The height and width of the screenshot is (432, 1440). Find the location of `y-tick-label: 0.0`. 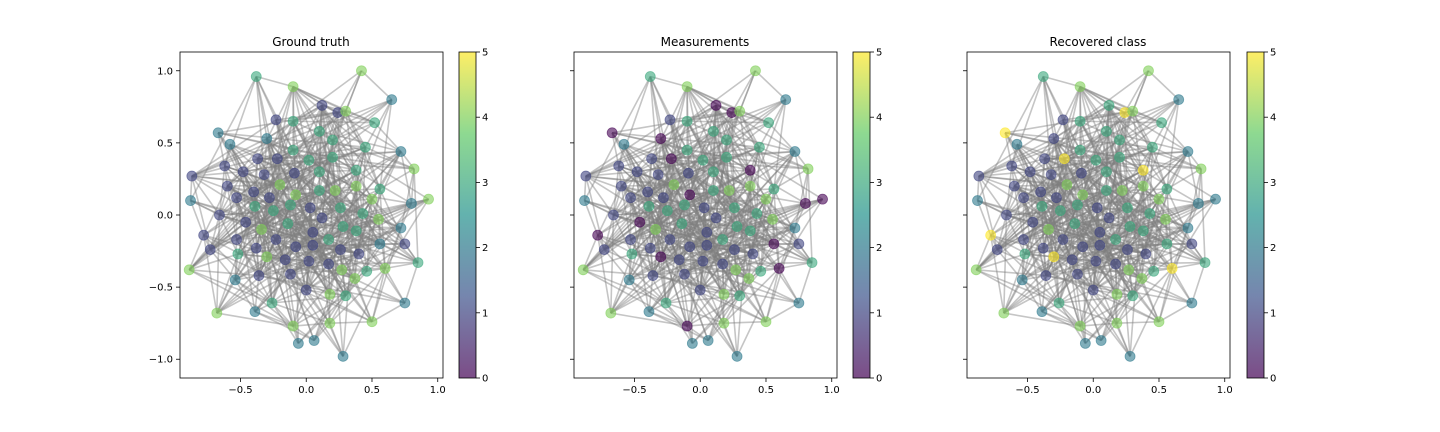

y-tick-label: 0.0 is located at coordinates (165, 216).